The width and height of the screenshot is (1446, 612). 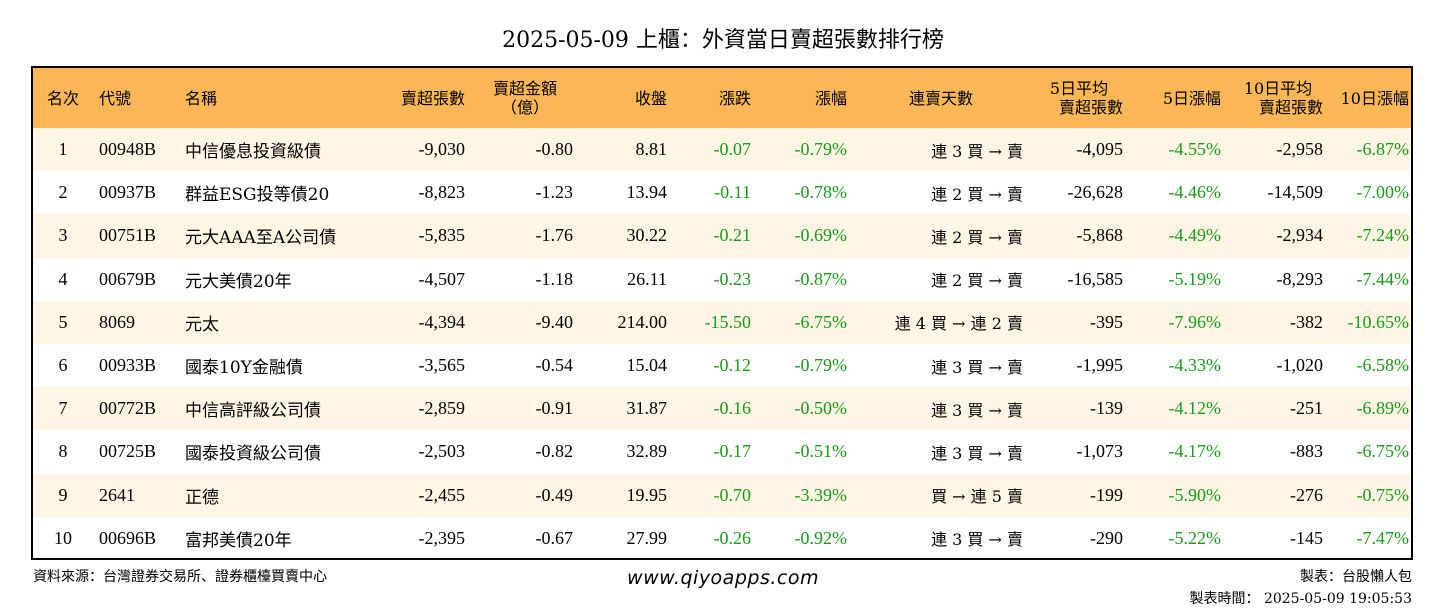 What do you see at coordinates (63, 494) in the screenshot?
I see `cell-rank: 9` at bounding box center [63, 494].